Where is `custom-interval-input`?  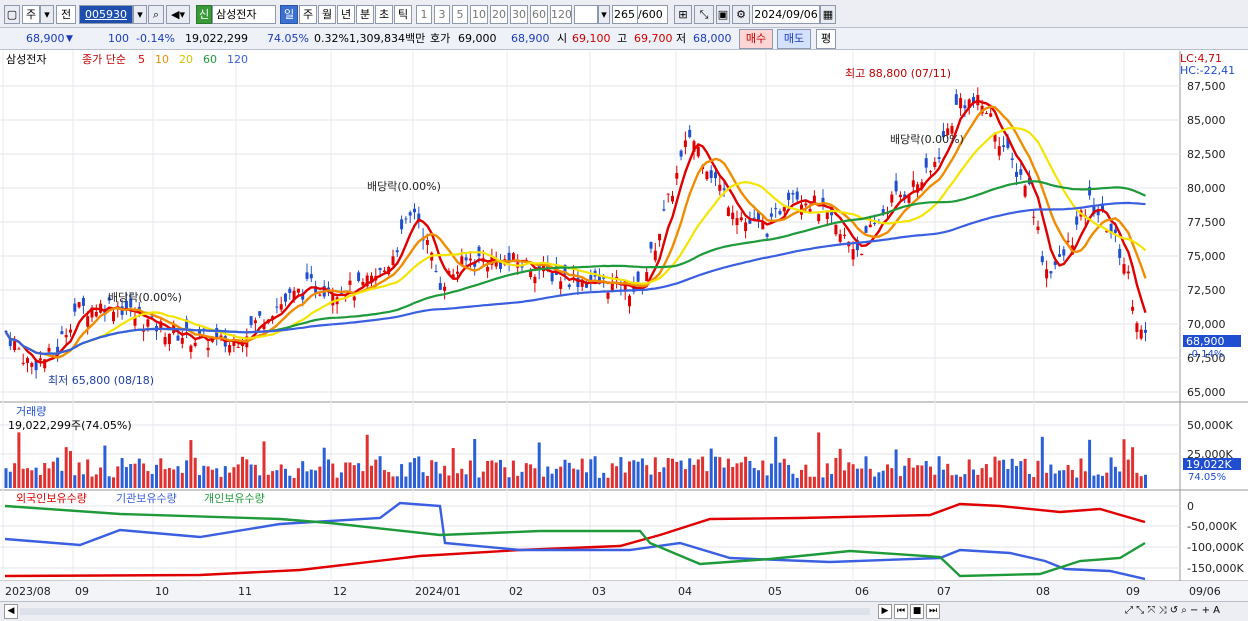
custom-interval-input is located at coordinates (586, 14).